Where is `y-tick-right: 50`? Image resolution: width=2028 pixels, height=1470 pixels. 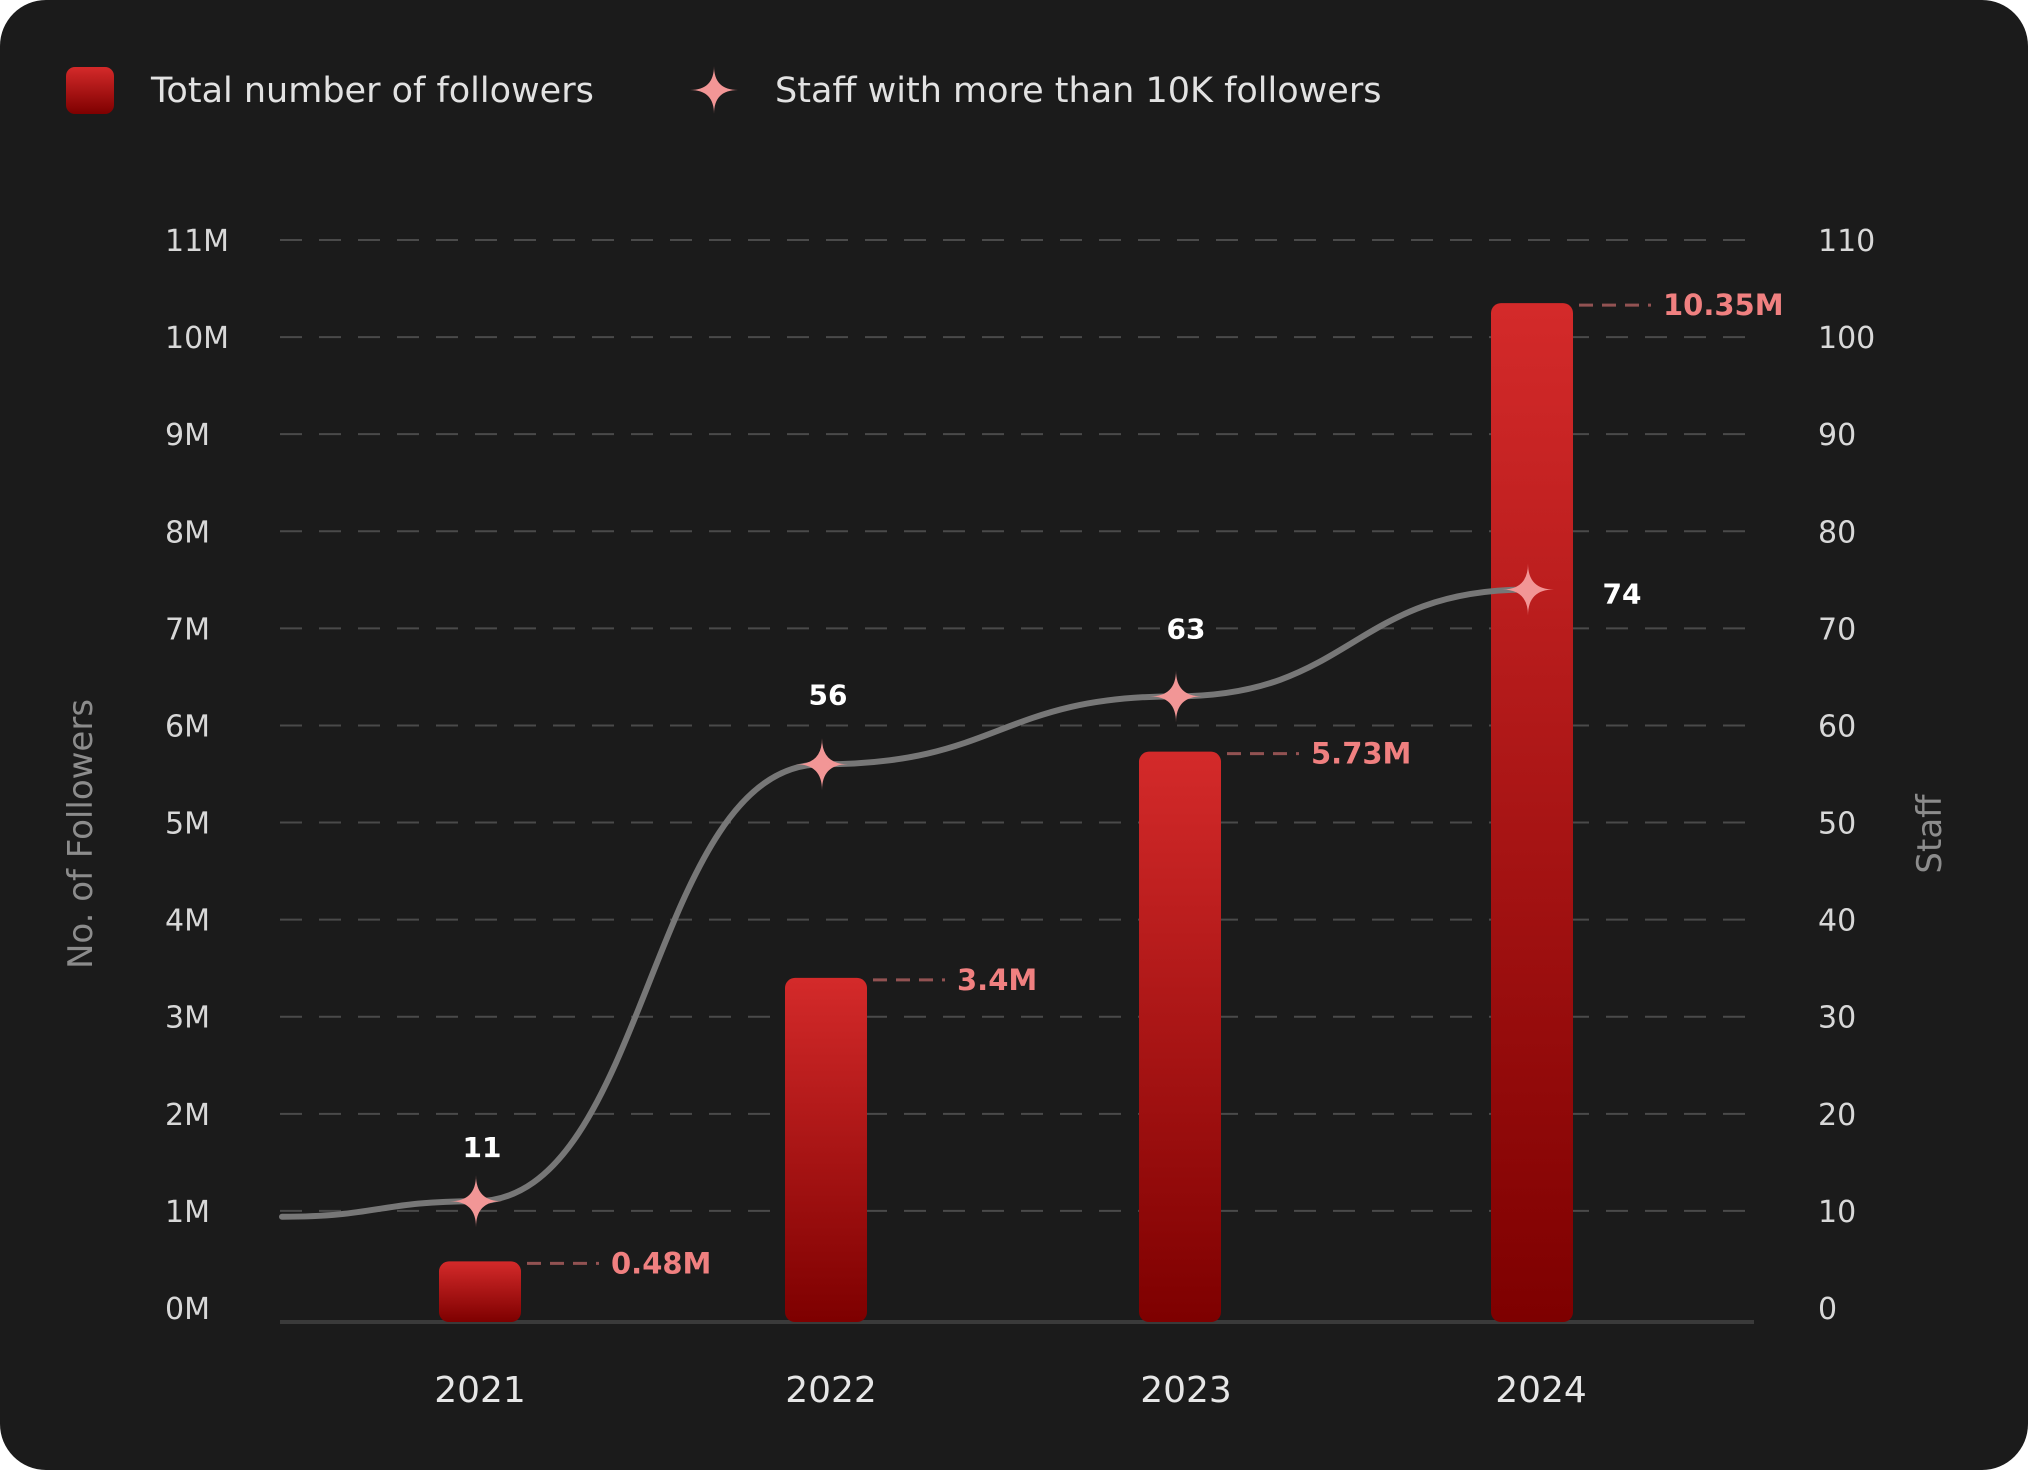 y-tick-right: 50 is located at coordinates (1837, 824).